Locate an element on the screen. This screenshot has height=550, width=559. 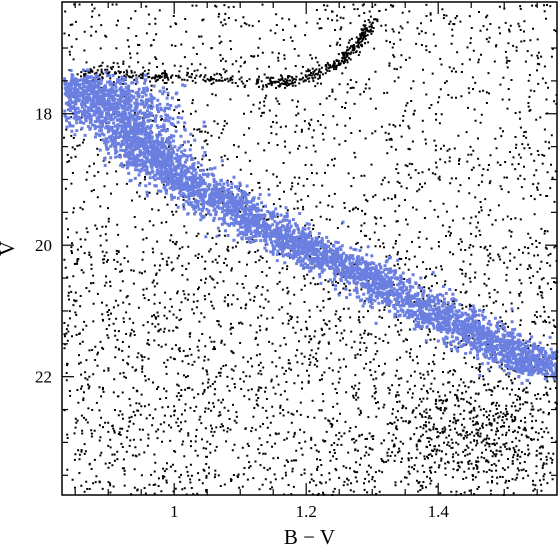
x-tick-labels: 1 1.2 1.4 is located at coordinates (309, 511).